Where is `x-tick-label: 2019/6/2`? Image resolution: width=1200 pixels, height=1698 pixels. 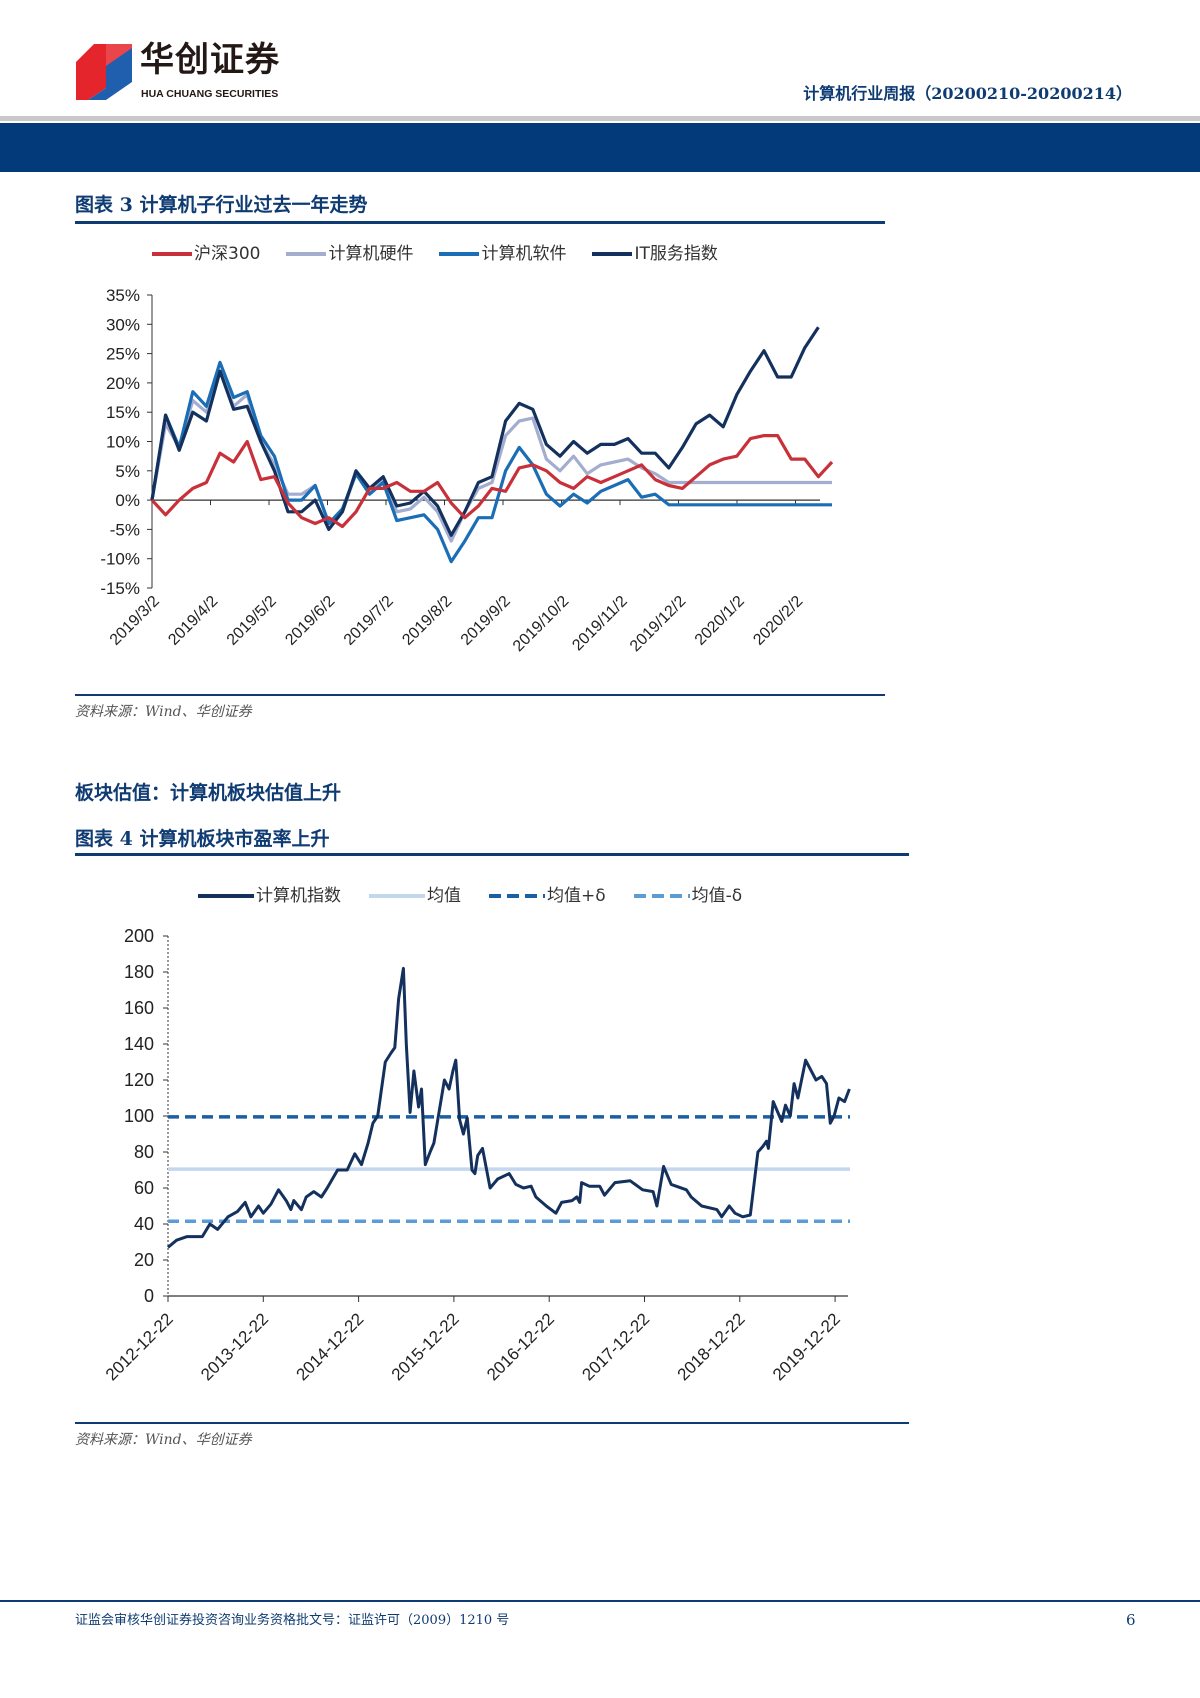
x-tick-label: 2019/6/2 is located at coordinates (310, 621).